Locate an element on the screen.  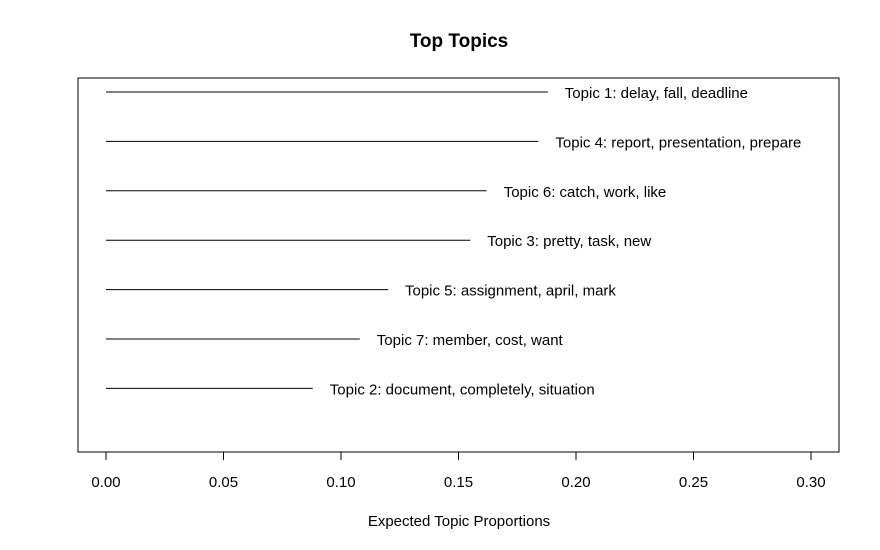
chart-title: Top Topics is located at coordinates (459, 41).